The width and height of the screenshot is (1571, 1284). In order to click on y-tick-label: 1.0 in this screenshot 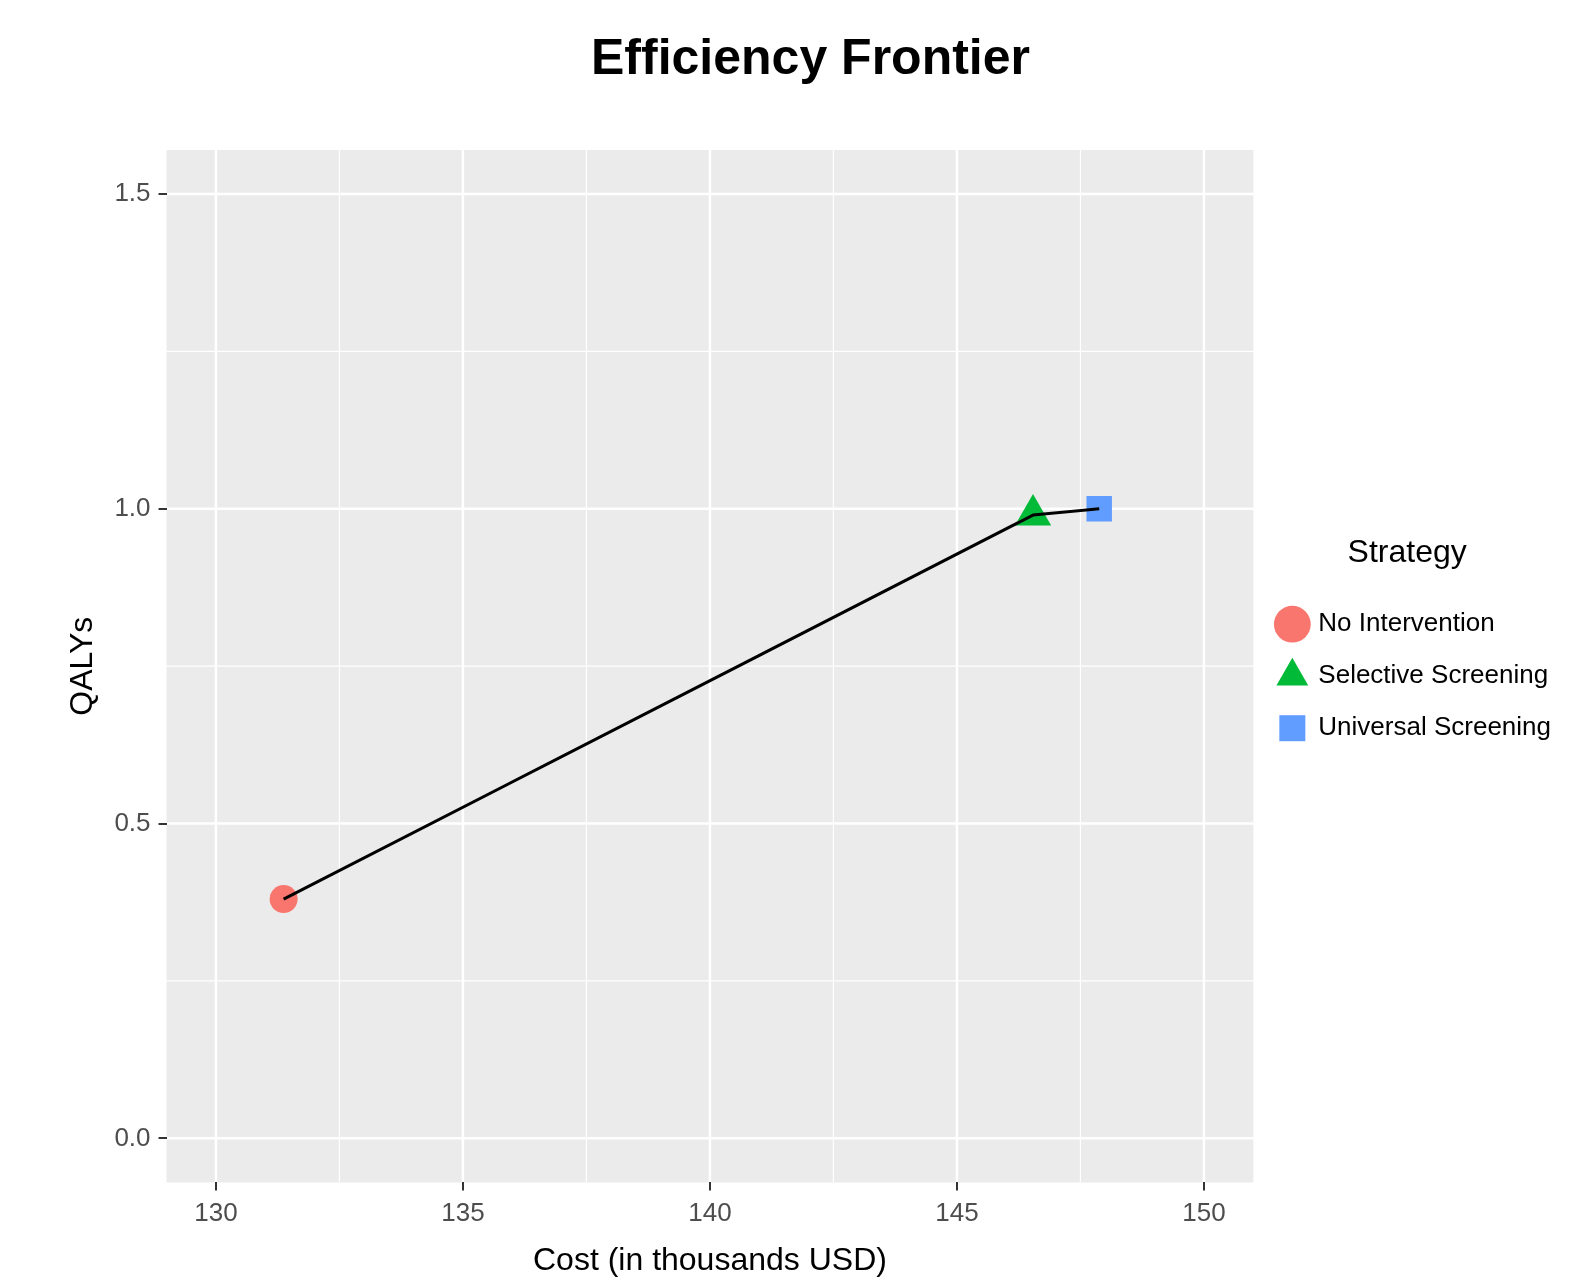, I will do `click(132, 506)`.